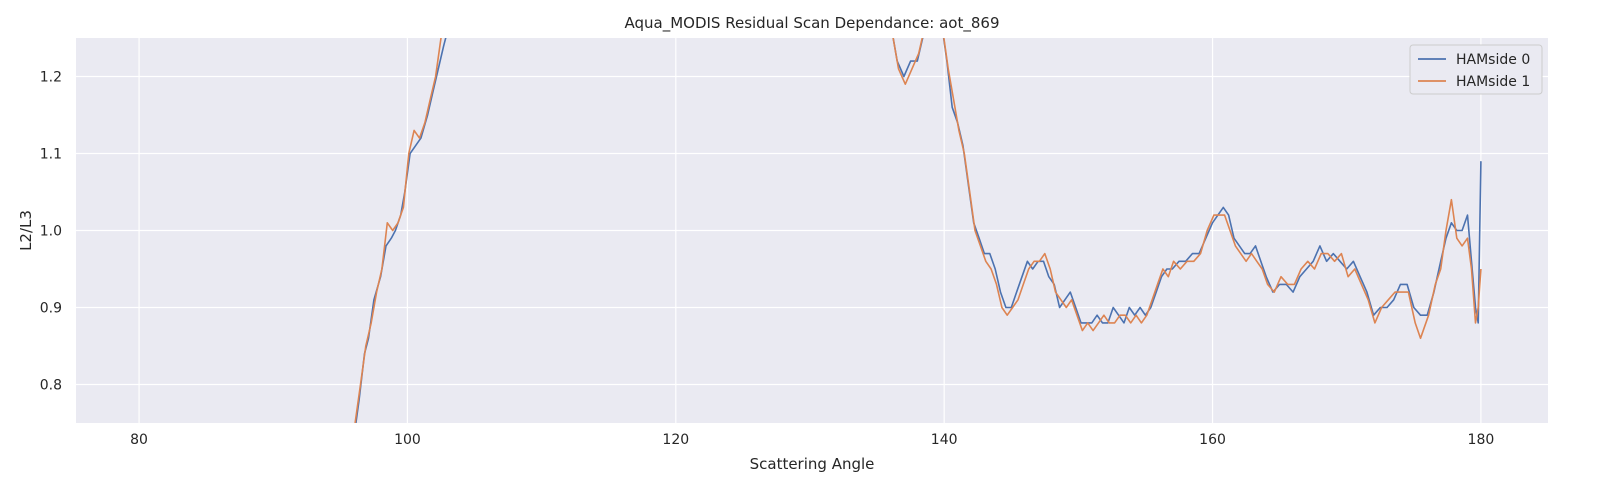 This screenshot has height=500, width=1600. Describe the element at coordinates (1493, 82) in the screenshot. I see `legend-label-1: HAMside 1` at that location.